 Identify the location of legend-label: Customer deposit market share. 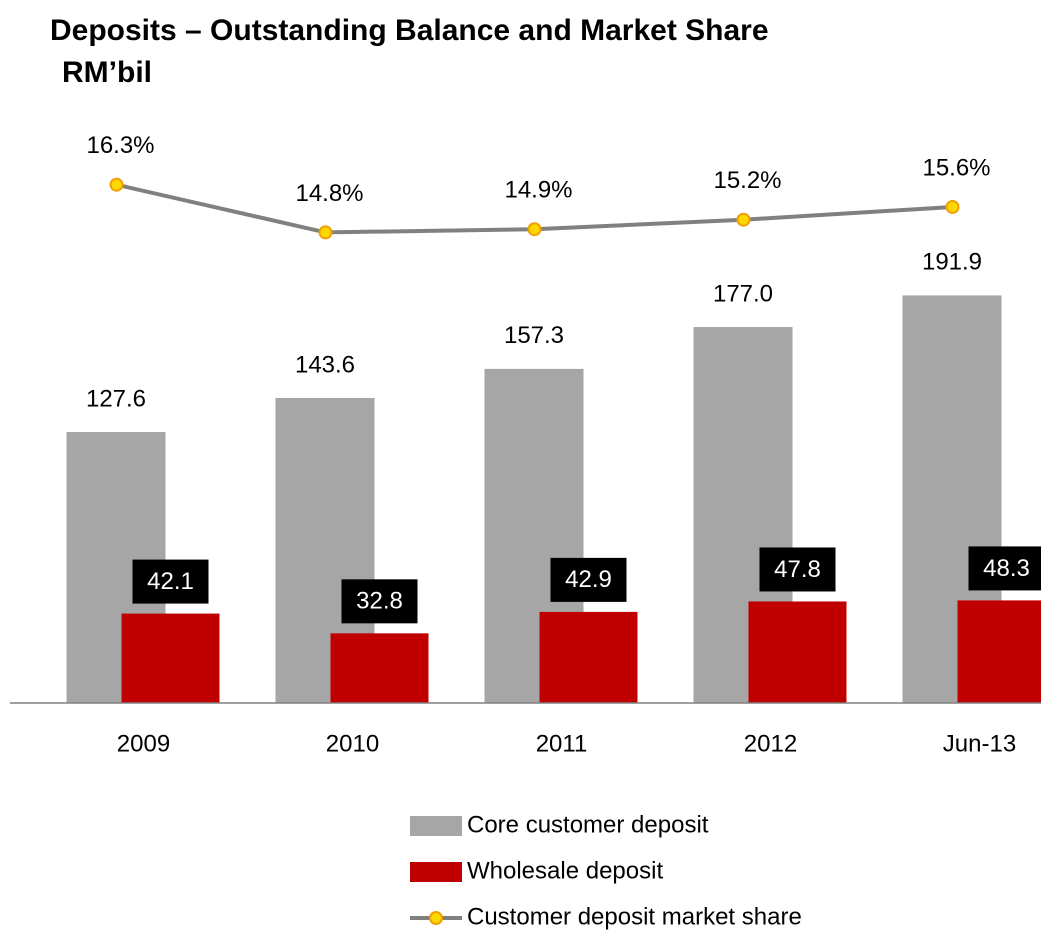
(634, 916).